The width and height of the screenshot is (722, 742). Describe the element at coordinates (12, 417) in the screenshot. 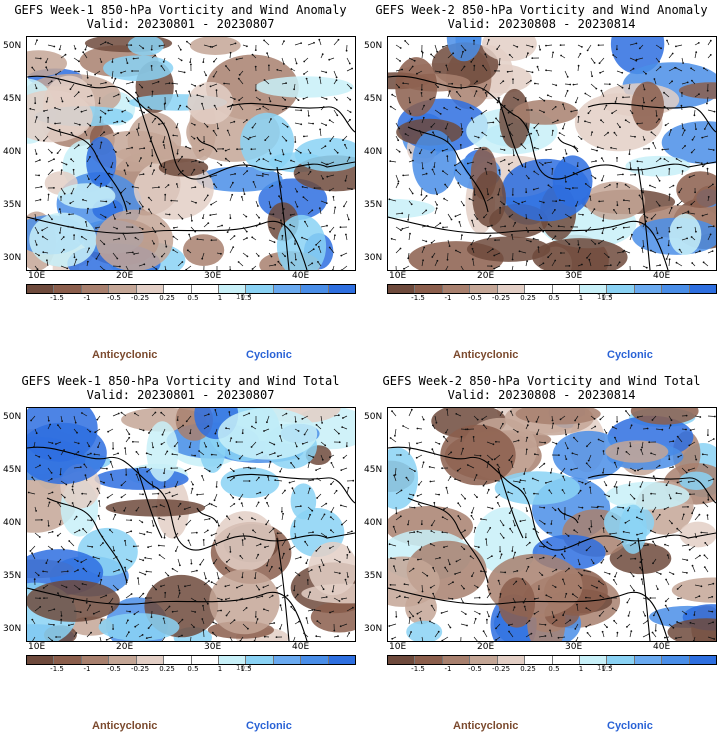

I see `lat-label: 50N` at that location.